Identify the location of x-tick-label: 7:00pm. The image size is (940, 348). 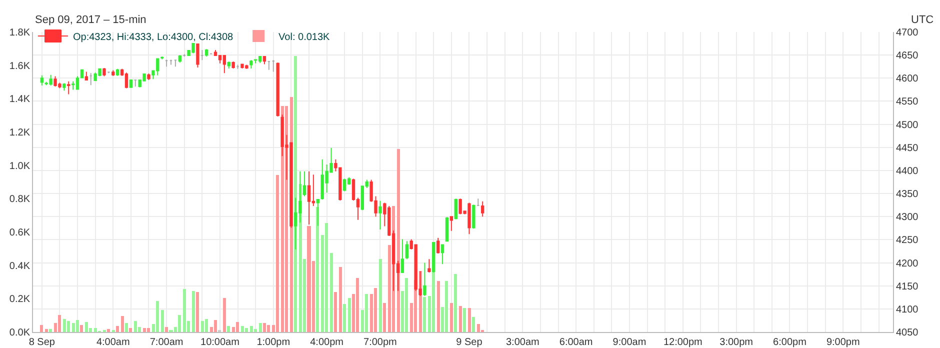
(380, 342).